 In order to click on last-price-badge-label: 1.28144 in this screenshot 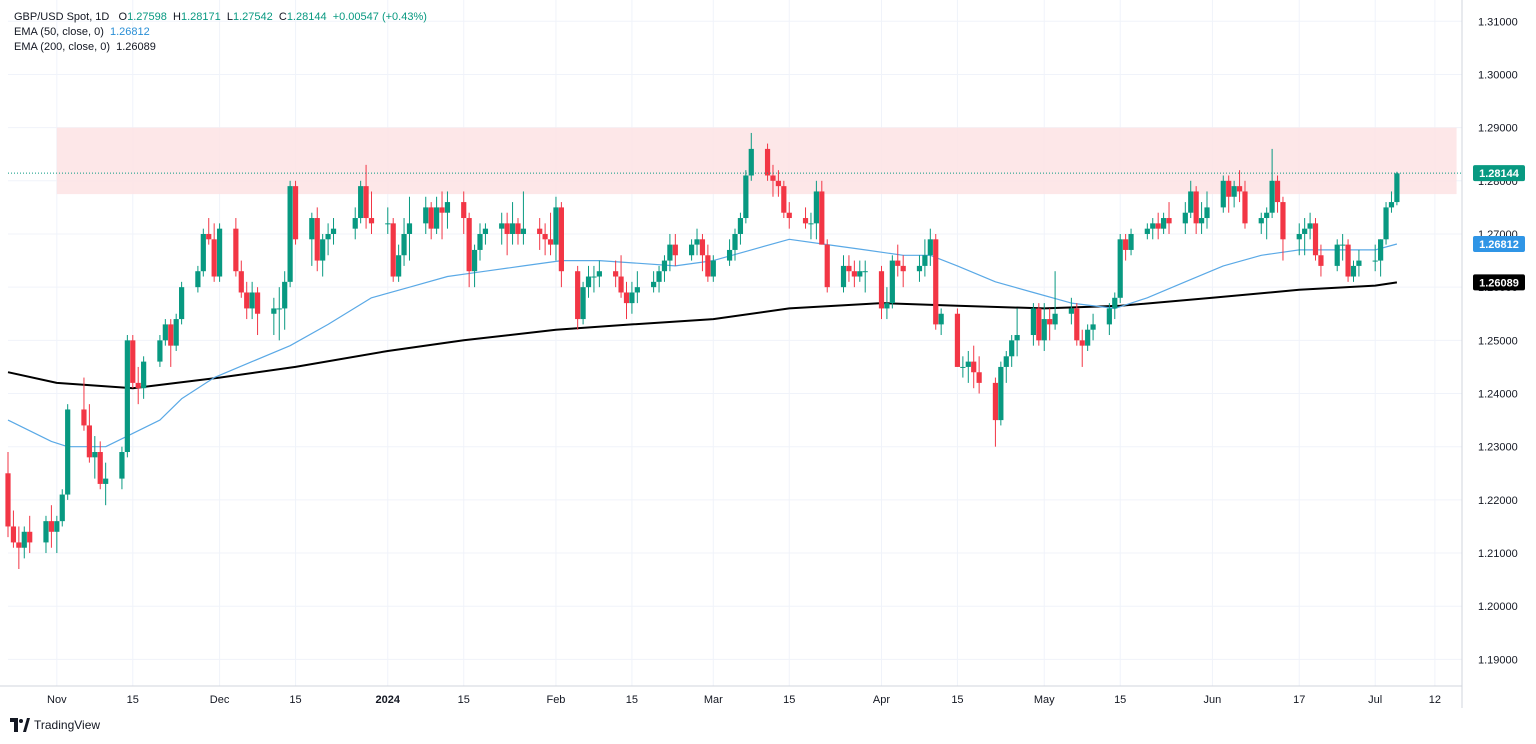, I will do `click(1499, 174)`.